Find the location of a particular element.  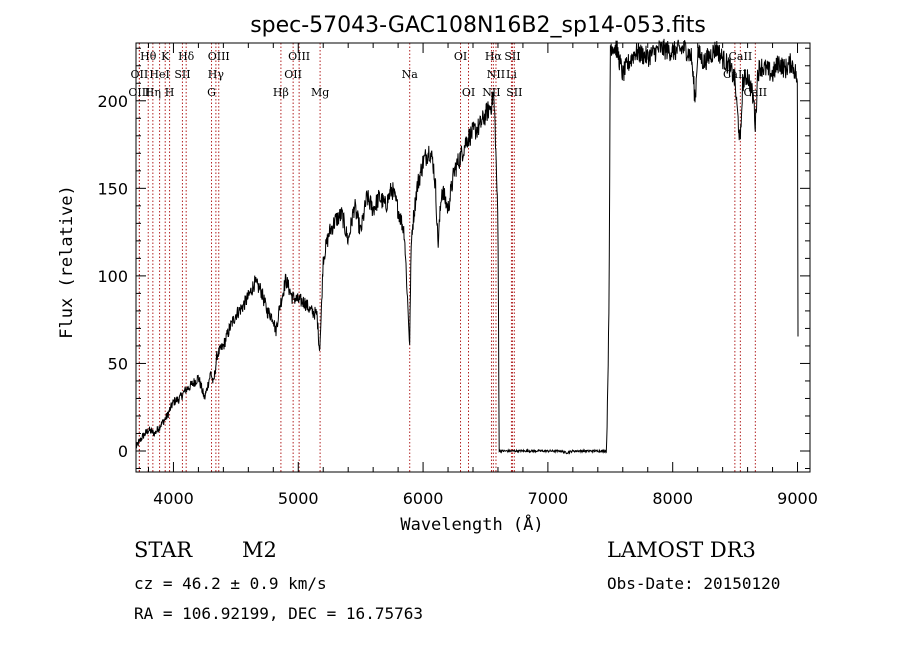

line-label-24: OI is located at coordinates (468, 92).